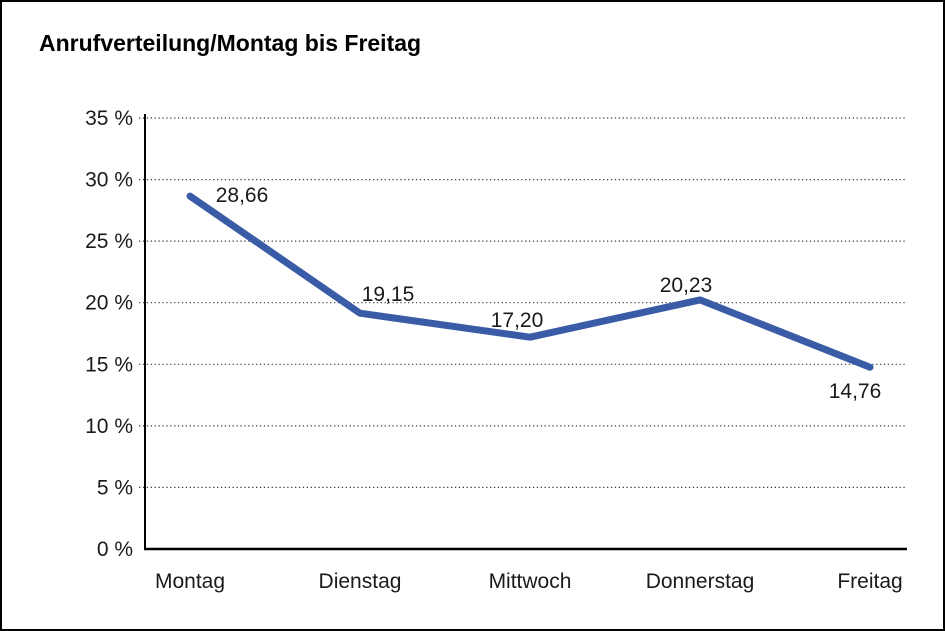  What do you see at coordinates (230, 43) in the screenshot?
I see `chart-title: Anrufverteilung/Montag bis Freitag` at bounding box center [230, 43].